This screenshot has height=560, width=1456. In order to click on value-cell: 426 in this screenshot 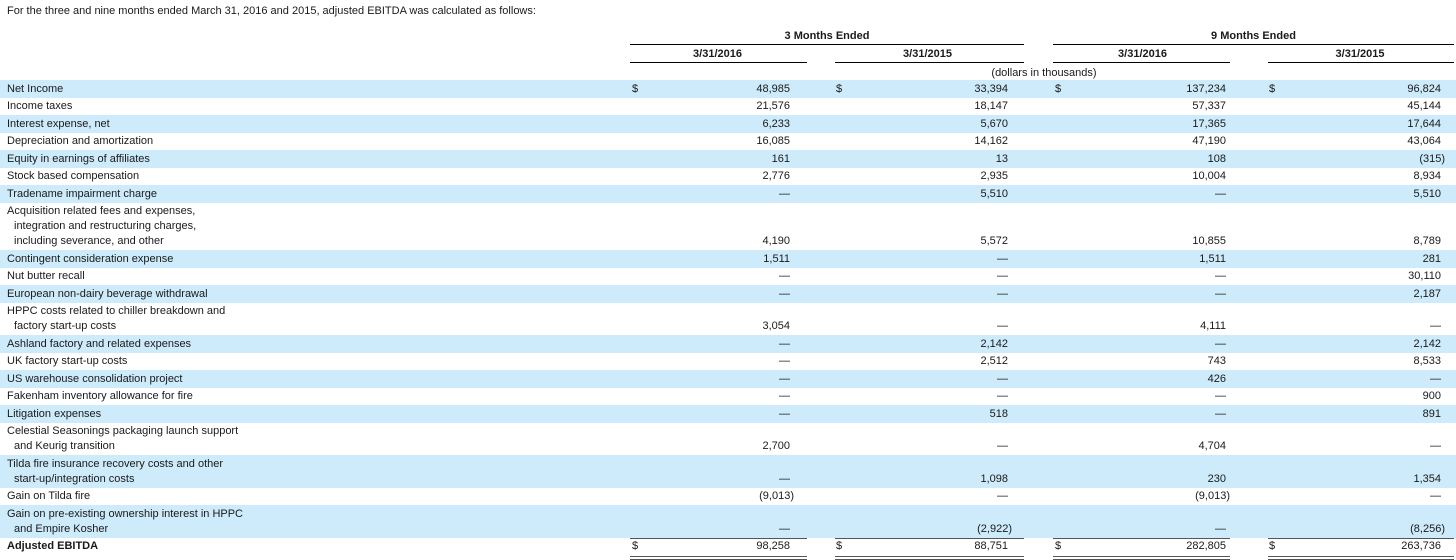, I will do `click(1216, 378)`.